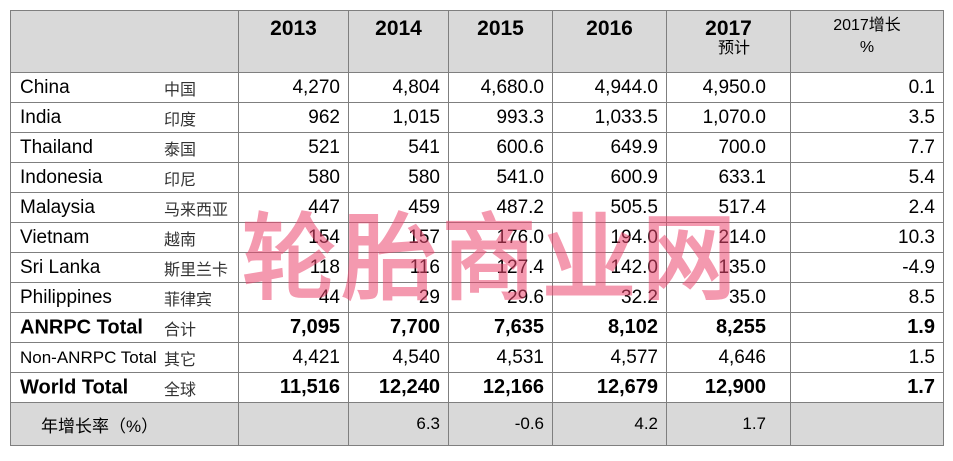 This screenshot has width=953, height=461. What do you see at coordinates (733, 48) in the screenshot?
I see `header-estimate-label: 预计` at bounding box center [733, 48].